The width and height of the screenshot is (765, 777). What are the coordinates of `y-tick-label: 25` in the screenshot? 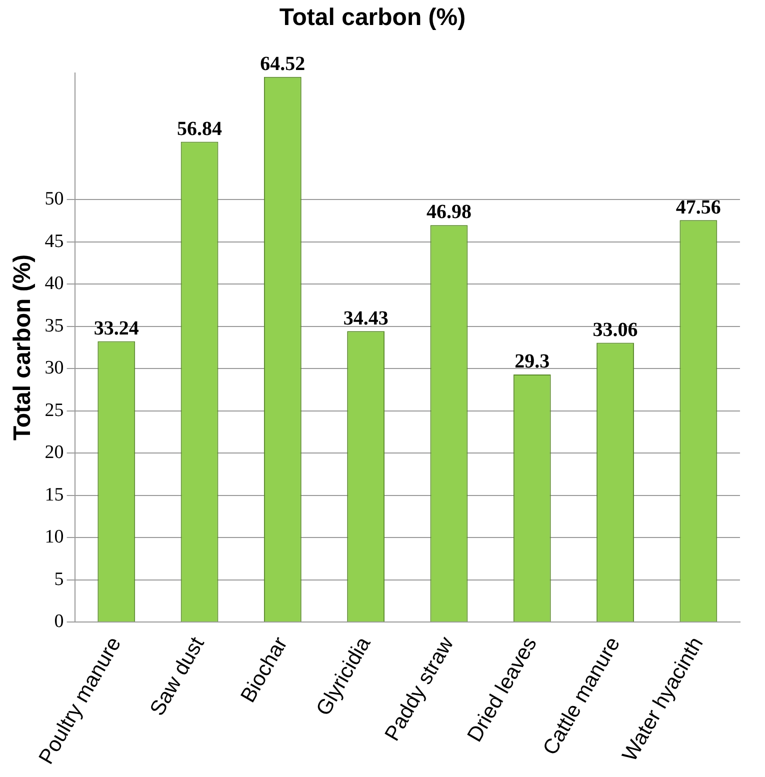 It's located at (54, 410).